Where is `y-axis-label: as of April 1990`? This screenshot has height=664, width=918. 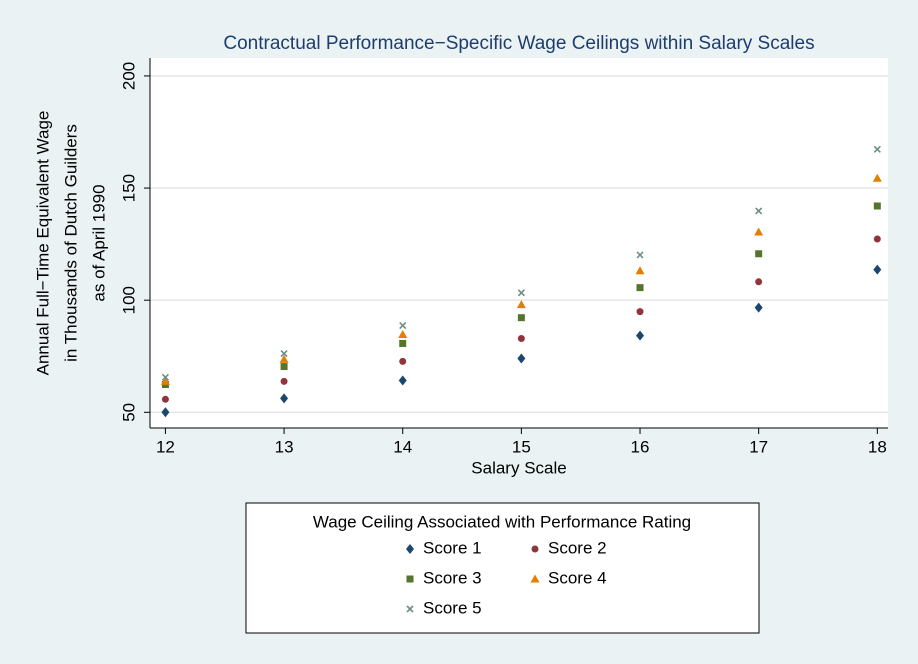
y-axis-label: as of April 1990 is located at coordinates (98, 242).